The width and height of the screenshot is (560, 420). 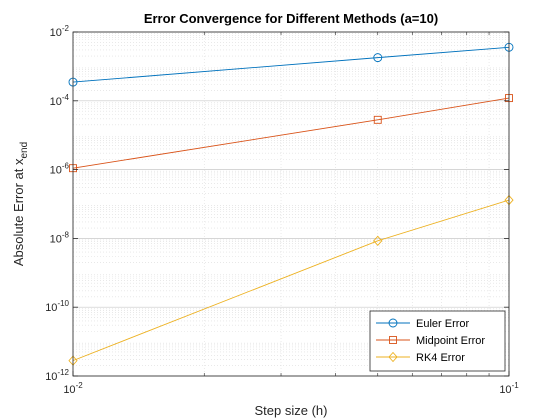 I want to click on legend: Euler Error Midpoint Error RK4 Error, so click(x=437, y=341).